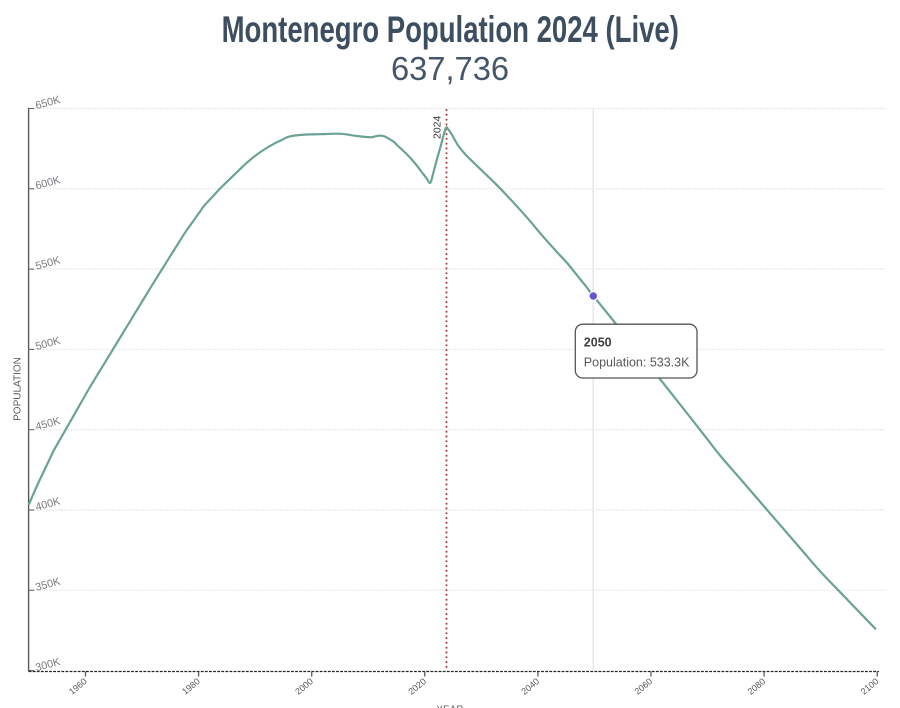 This screenshot has height=708, width=900. I want to click on svg-text: 350K, so click(48, 584).